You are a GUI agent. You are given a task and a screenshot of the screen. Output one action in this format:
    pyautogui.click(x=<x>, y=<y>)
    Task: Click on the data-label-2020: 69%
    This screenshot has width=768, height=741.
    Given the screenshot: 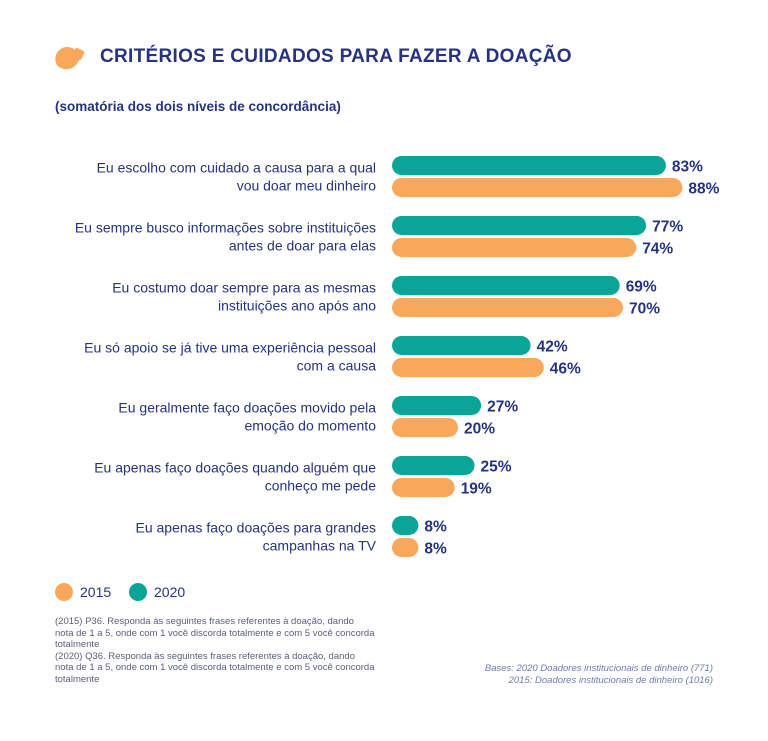 What is the action you would take?
    pyautogui.click(x=641, y=287)
    